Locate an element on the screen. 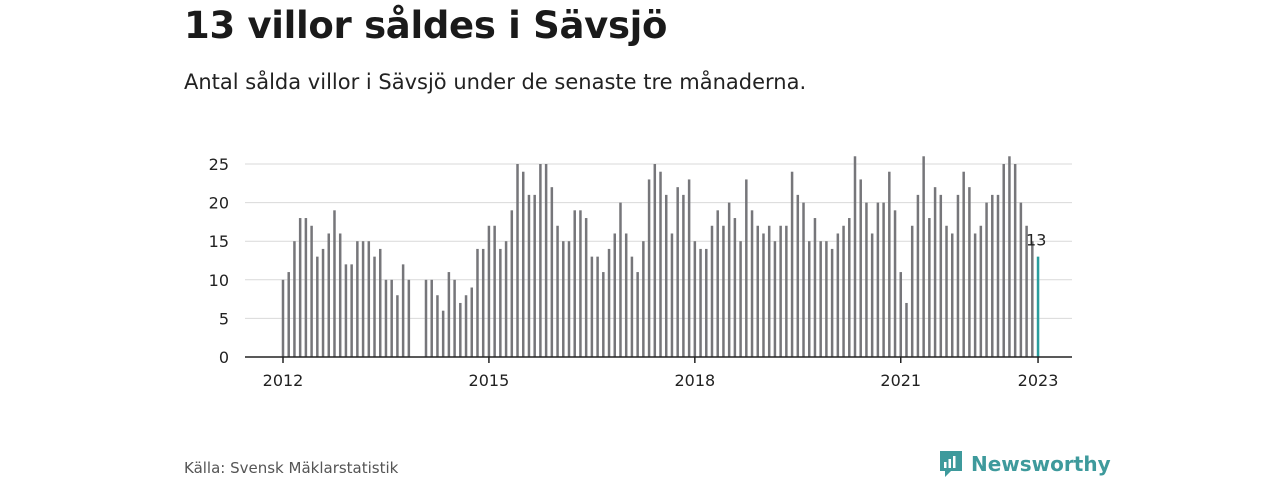 This screenshot has height=480, width=1280. y-tick-label: 5 is located at coordinates (224, 318).